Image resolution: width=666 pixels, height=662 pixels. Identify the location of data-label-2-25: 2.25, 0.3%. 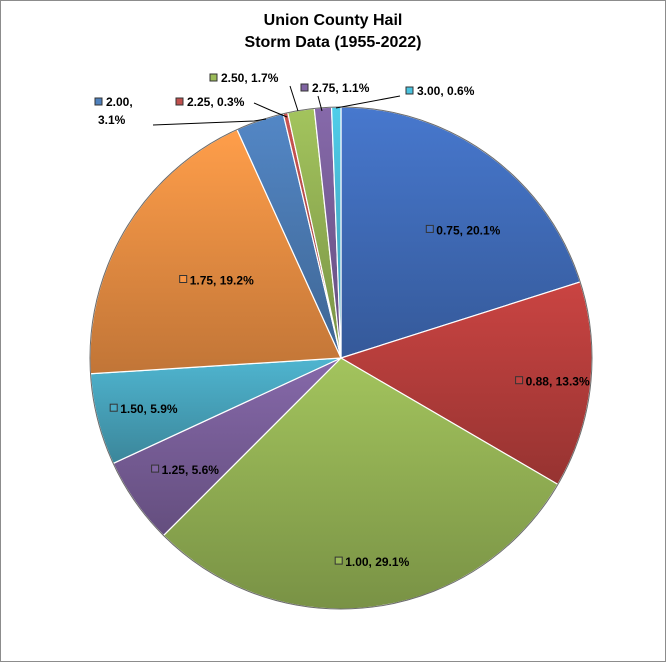
(210, 102).